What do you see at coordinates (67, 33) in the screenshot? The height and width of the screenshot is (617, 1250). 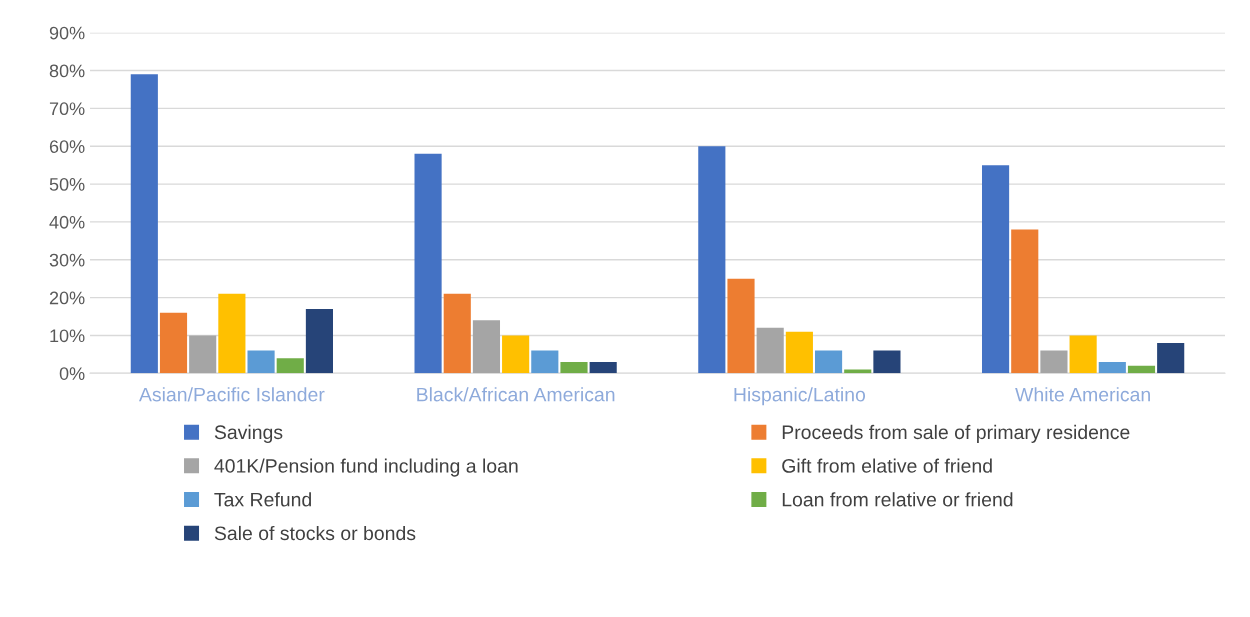 I see `y-tick-label: 90%` at bounding box center [67, 33].